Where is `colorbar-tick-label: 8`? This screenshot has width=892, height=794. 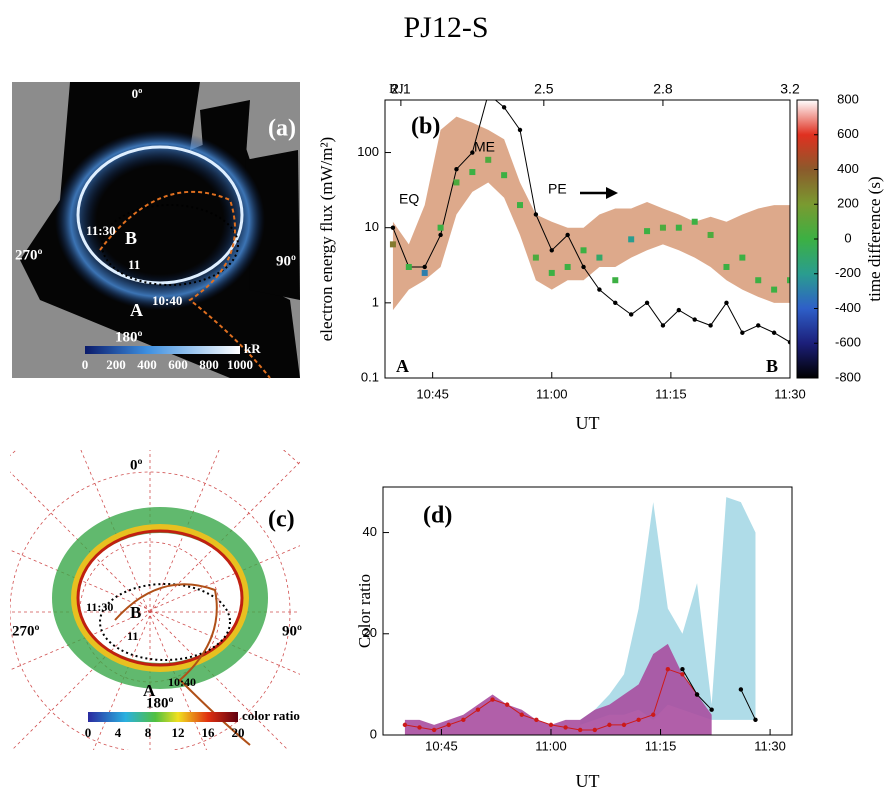 colorbar-tick-label: 8 is located at coordinates (148, 732).